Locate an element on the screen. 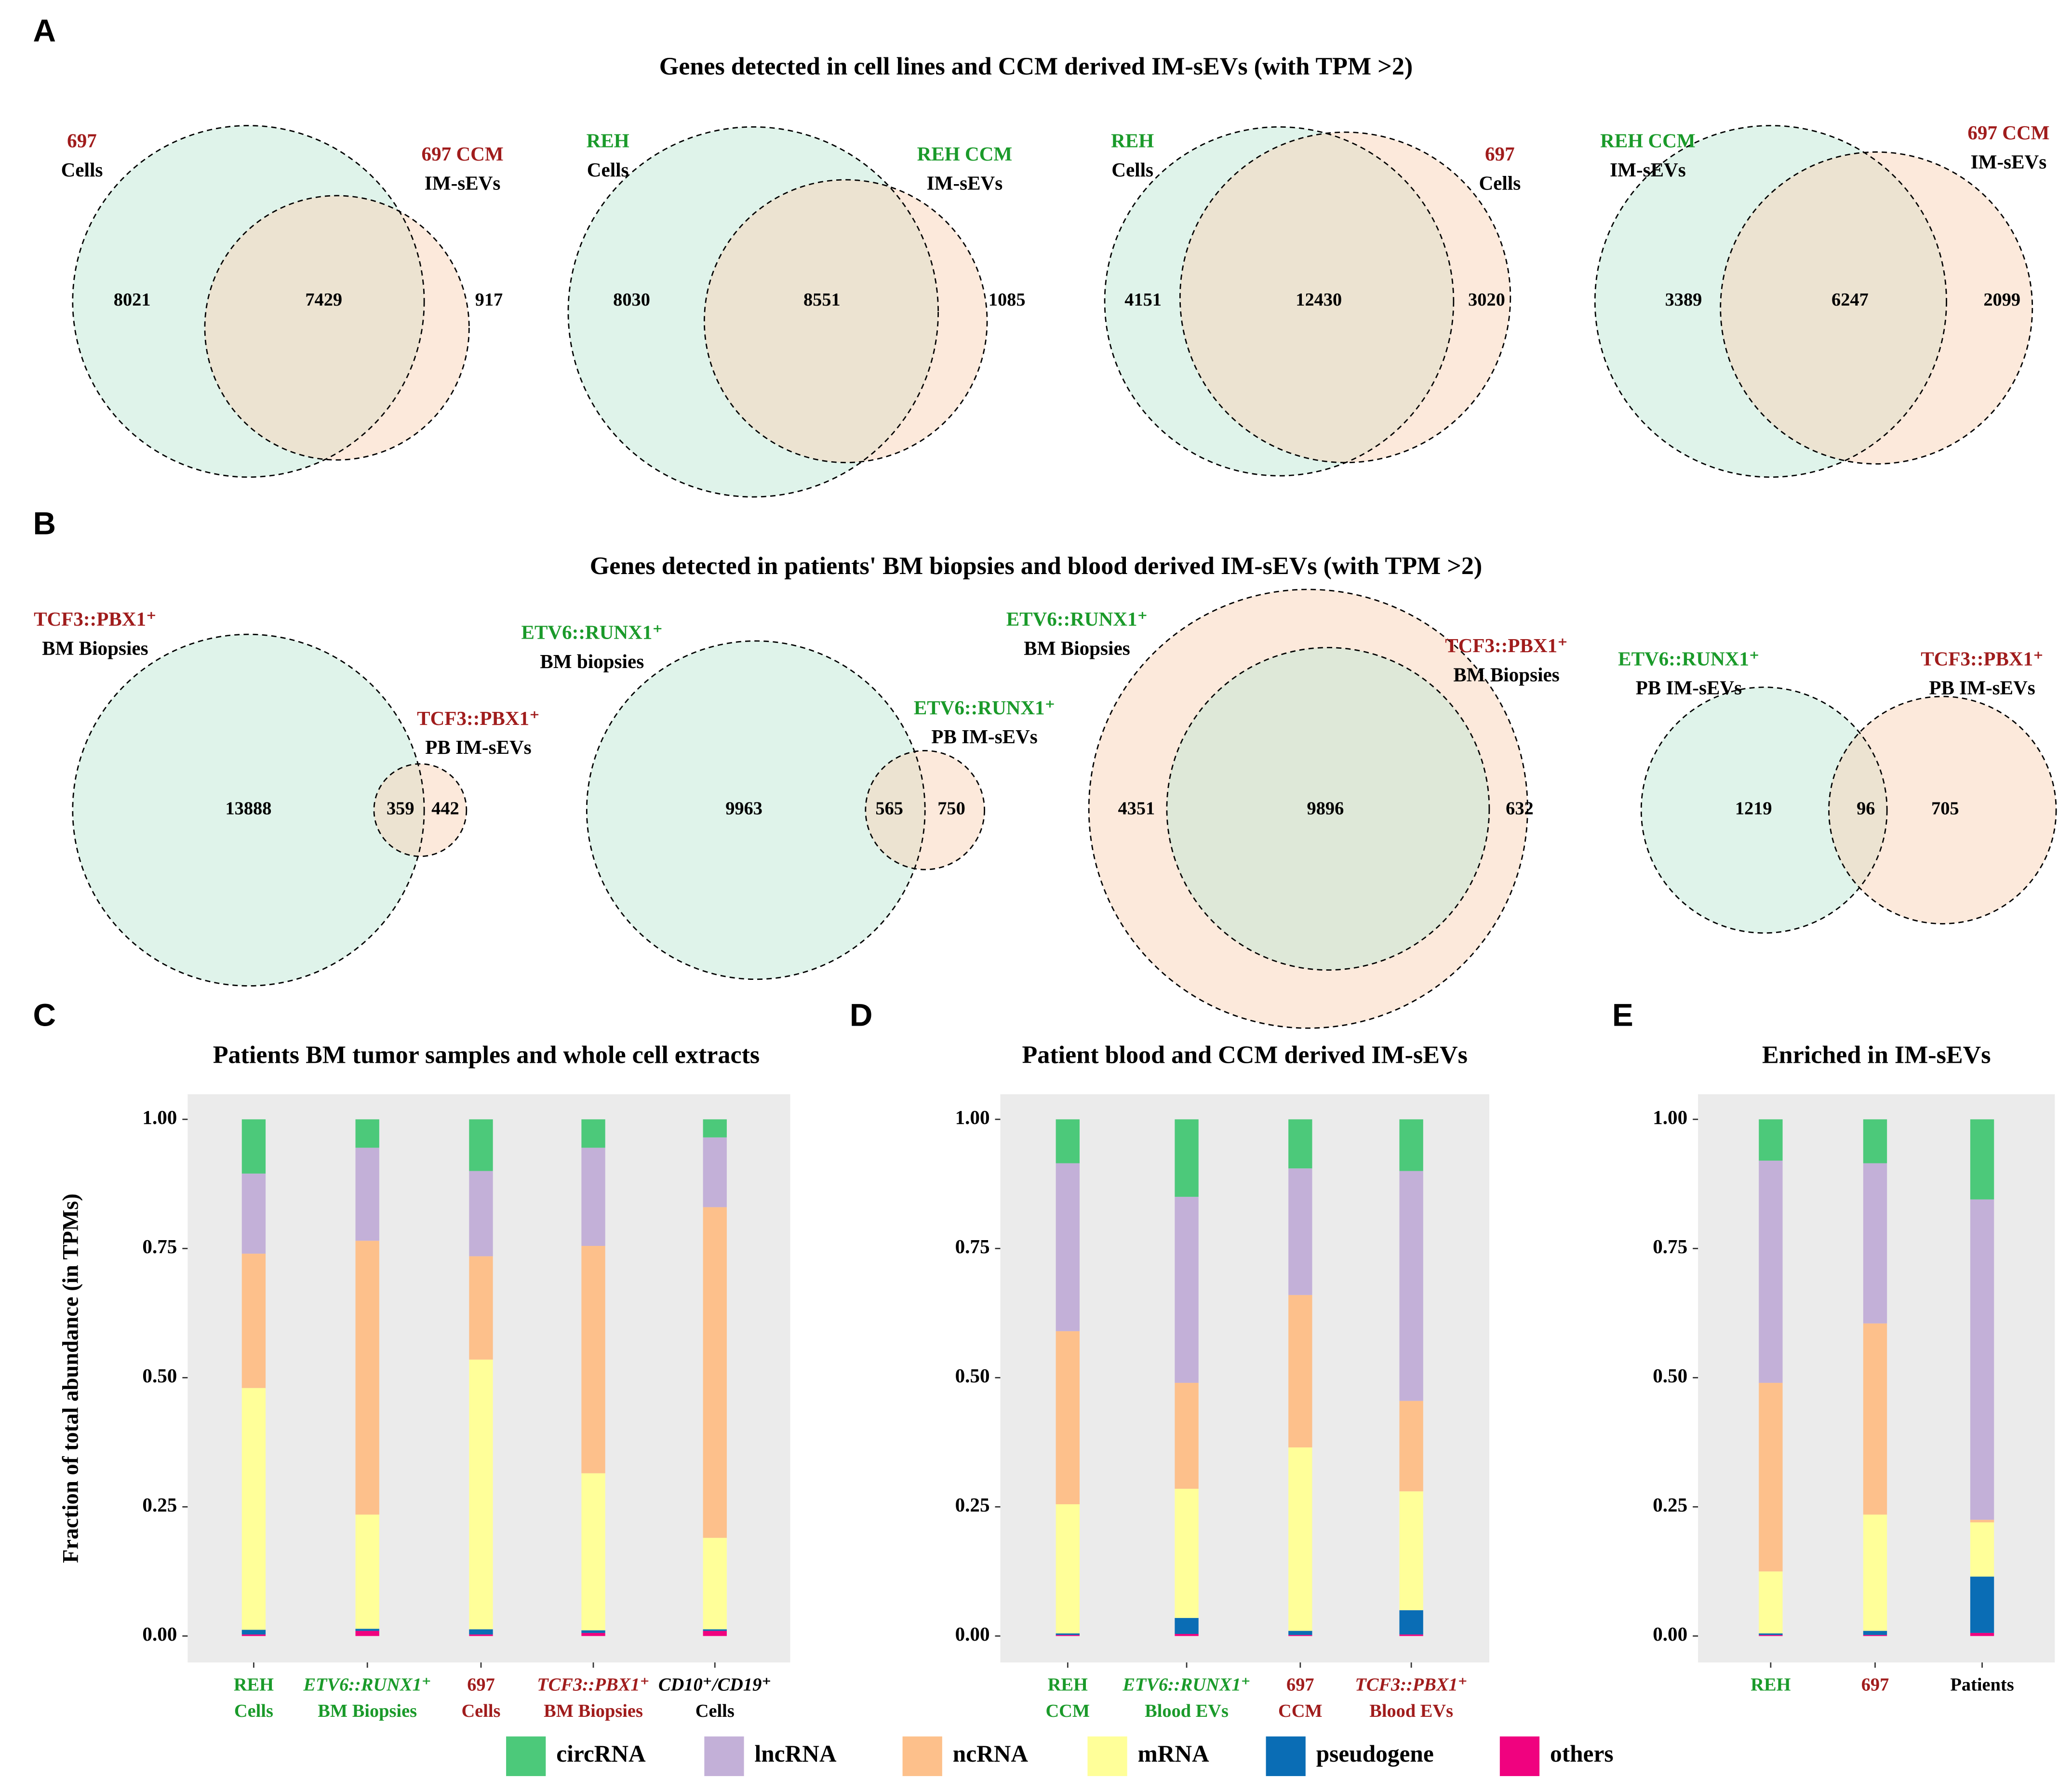  panel-letter: A is located at coordinates (44, 30).